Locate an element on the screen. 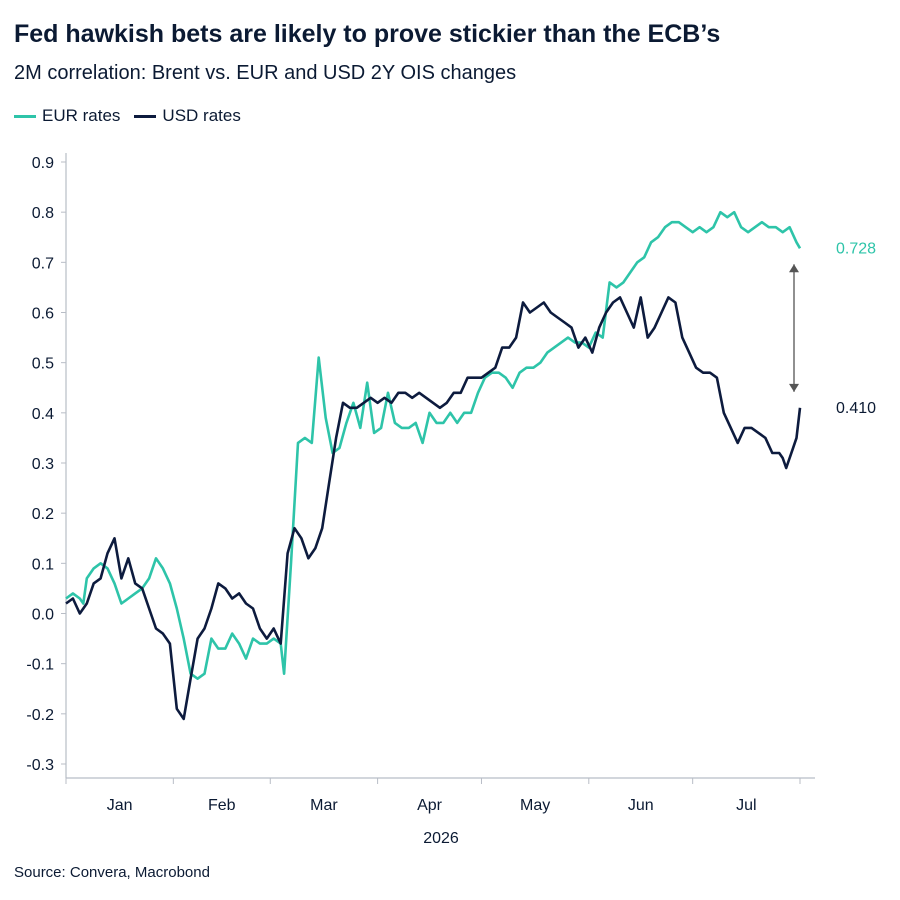 This screenshot has width=900, height=900. x-tick-label: Jan is located at coordinates (120, 805).